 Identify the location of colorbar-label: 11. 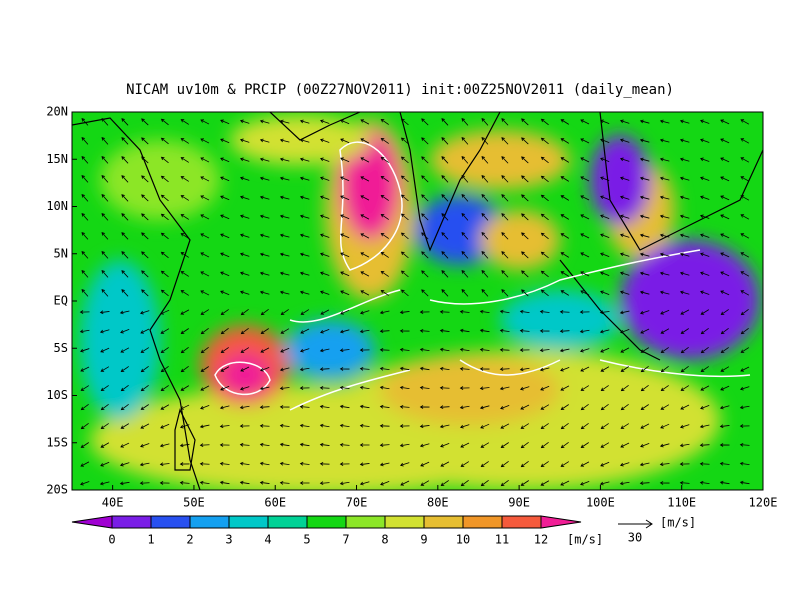
(502, 540).